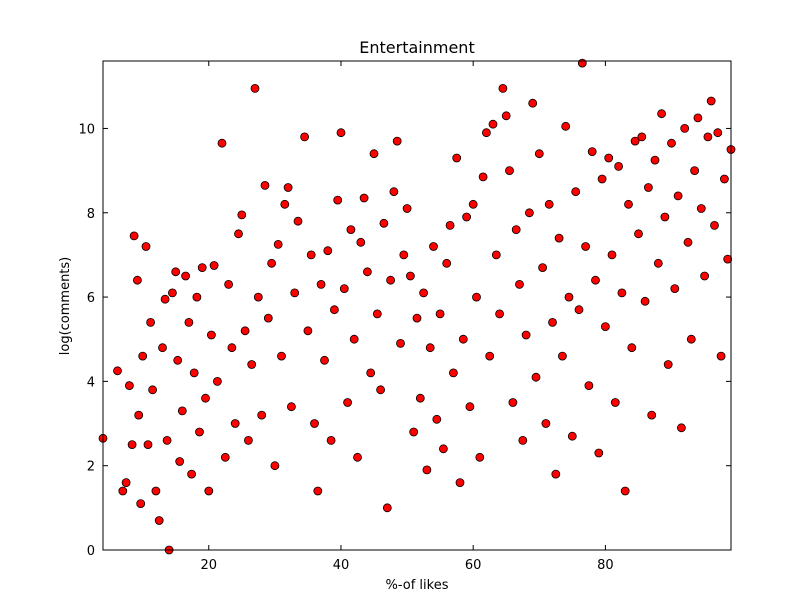 The image size is (812, 612). I want to click on y-tick-label: 10, so click(86, 129).